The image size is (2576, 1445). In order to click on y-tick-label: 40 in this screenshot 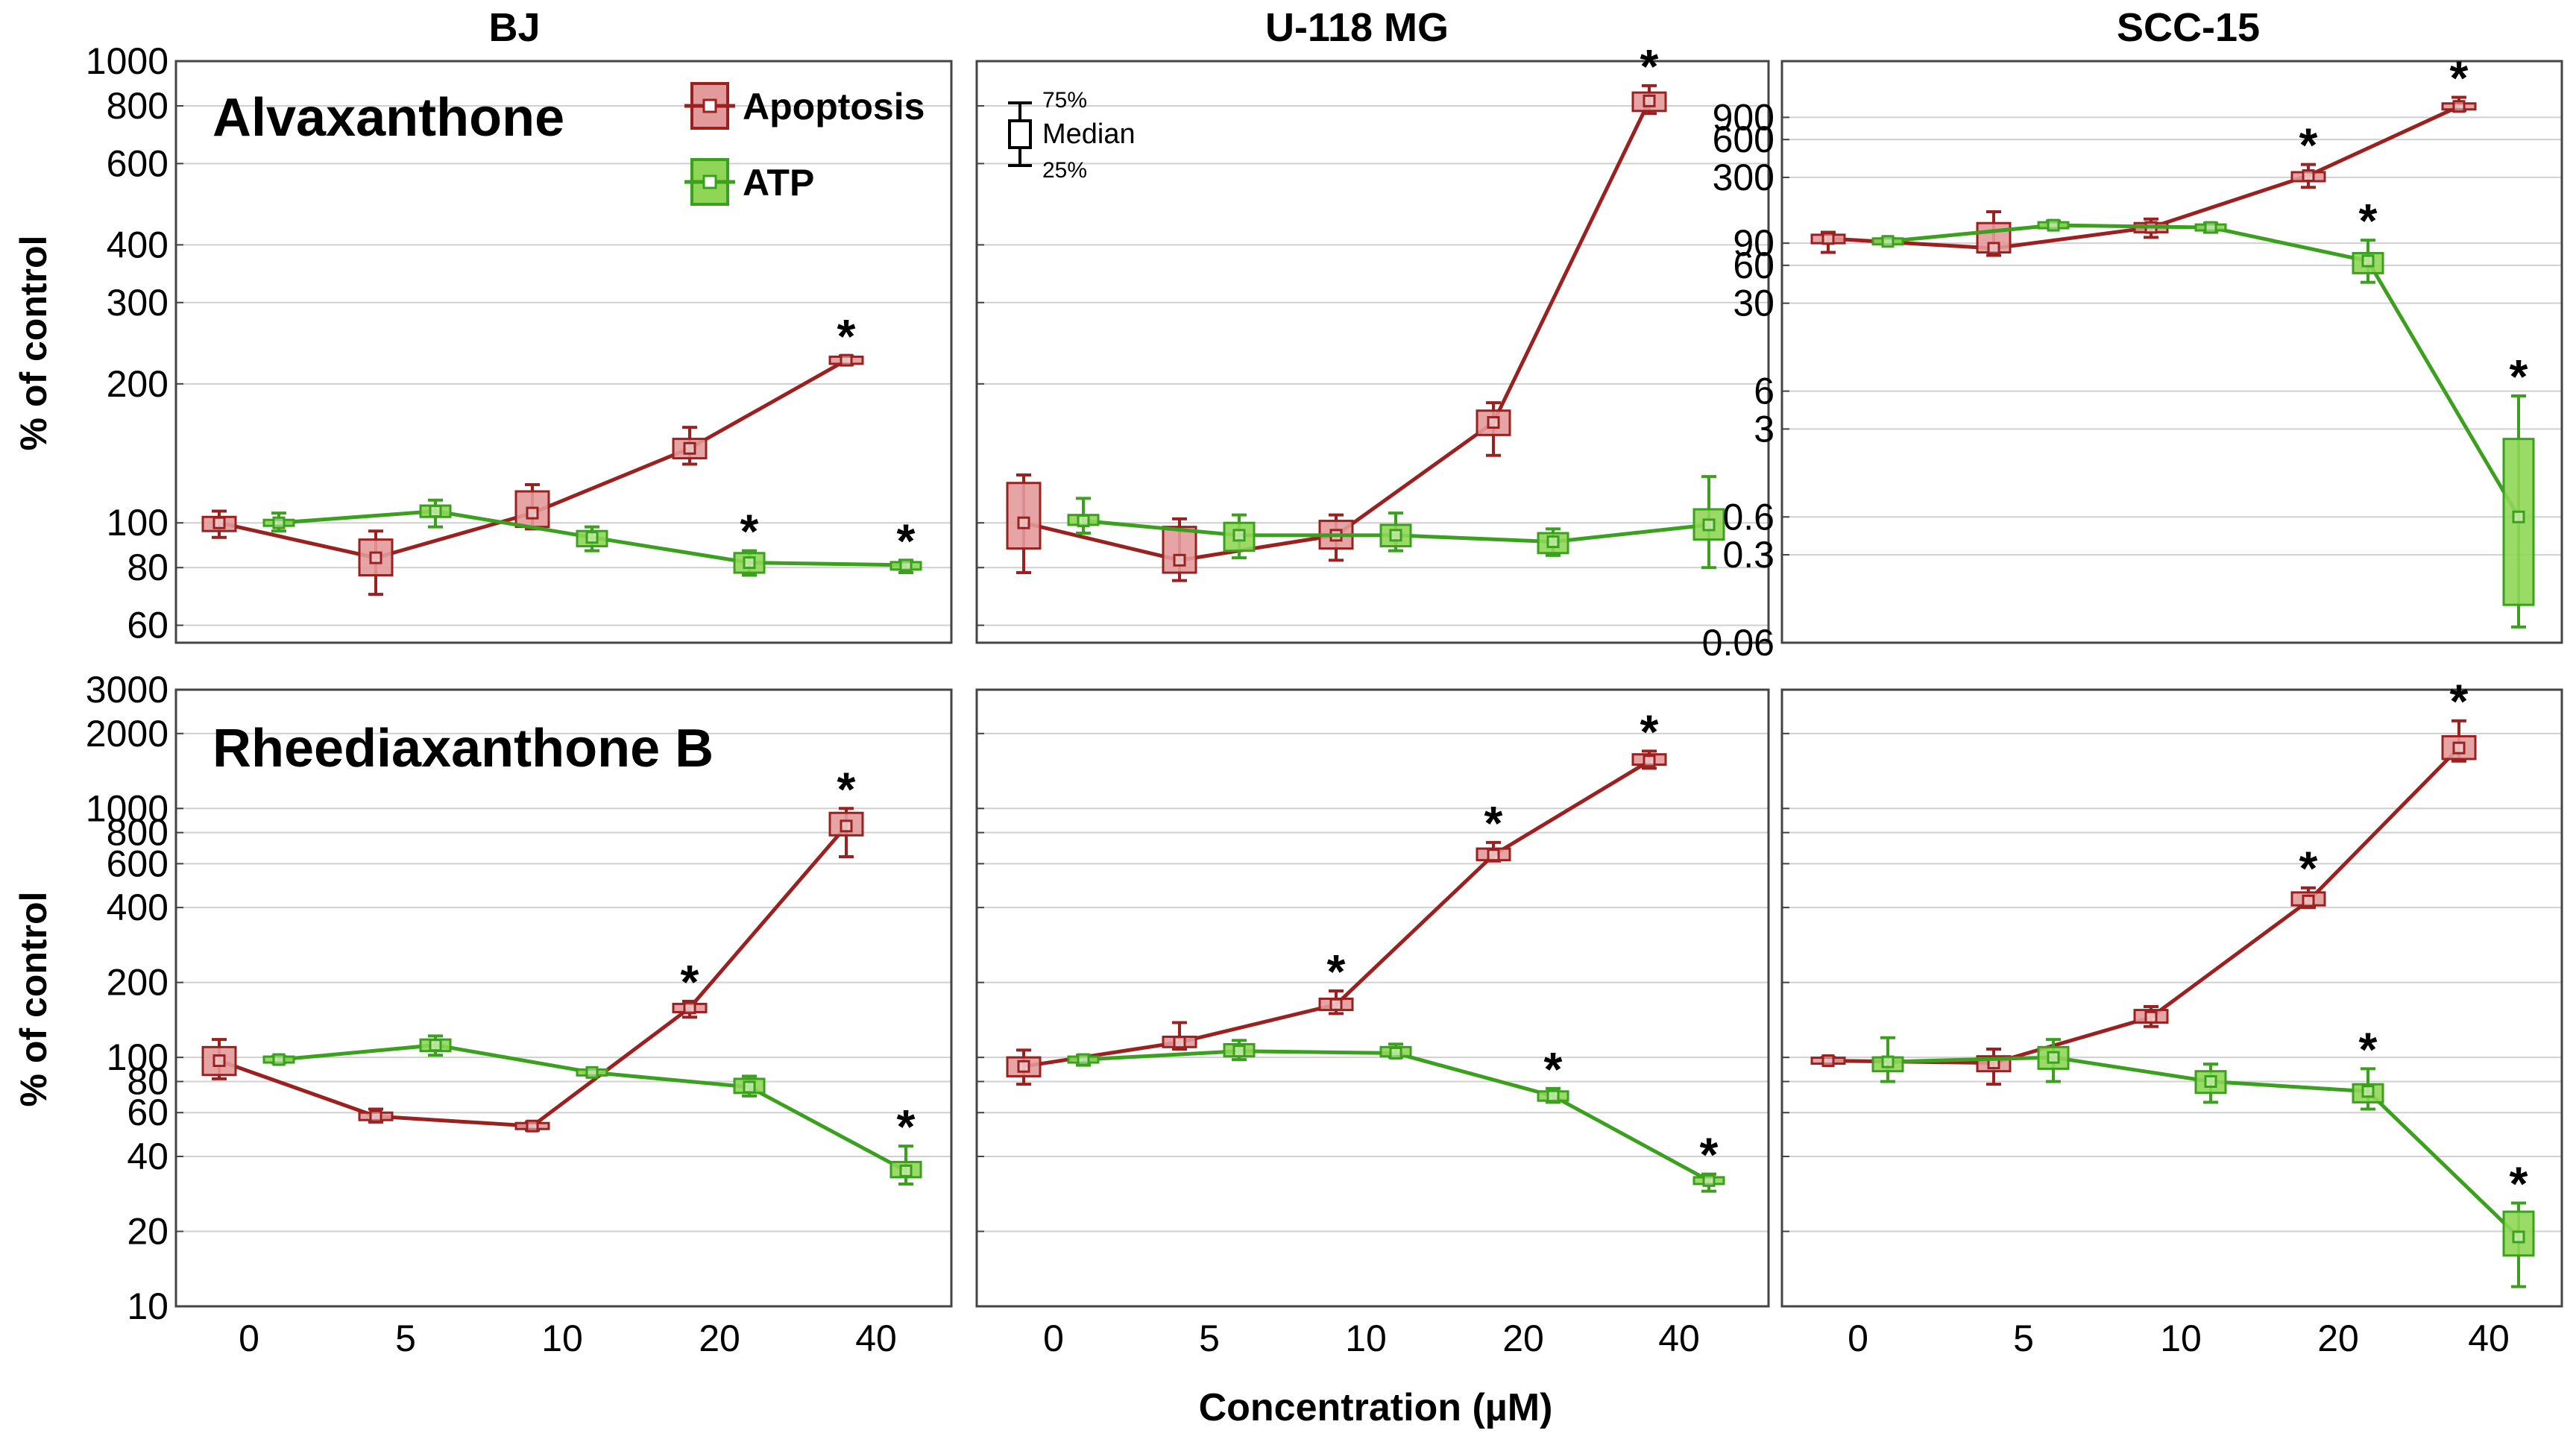, I will do `click(148, 1156)`.